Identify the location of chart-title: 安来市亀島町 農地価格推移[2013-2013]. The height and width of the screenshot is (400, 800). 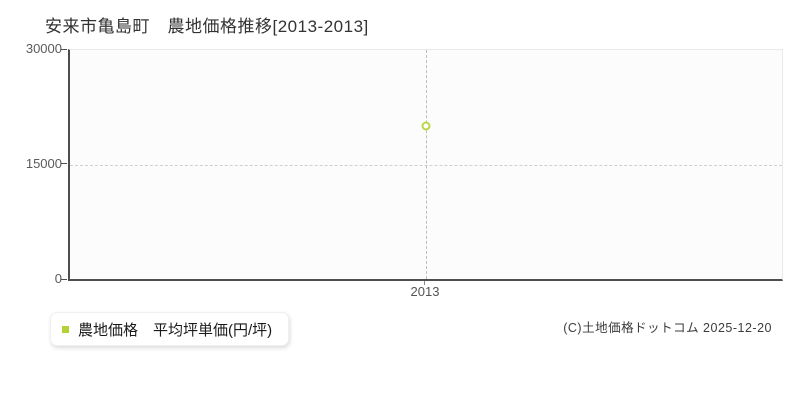
(207, 26).